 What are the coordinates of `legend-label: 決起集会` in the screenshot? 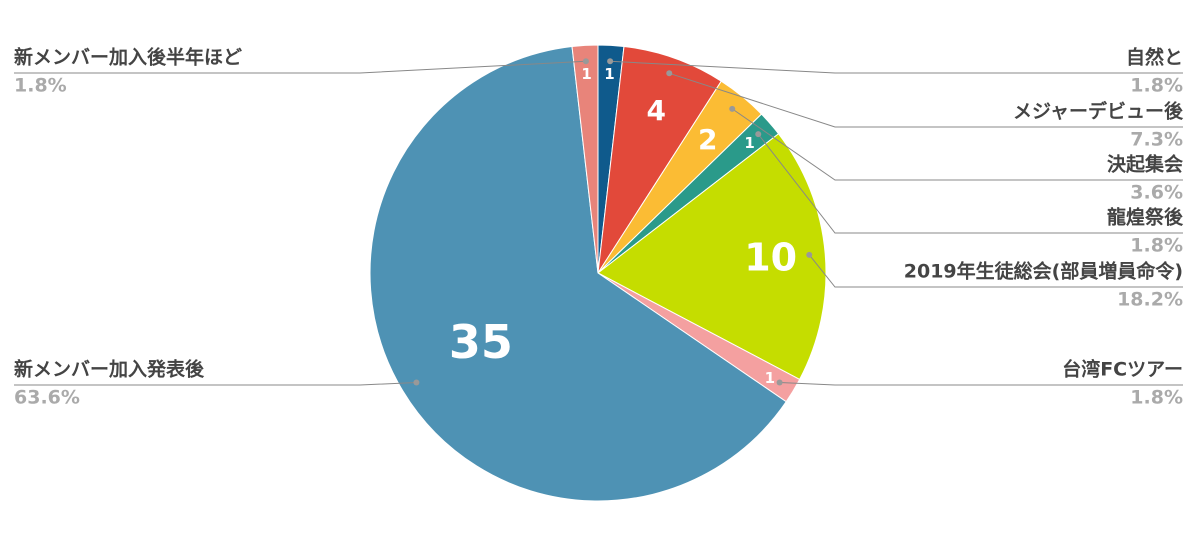 It's located at (1145, 164).